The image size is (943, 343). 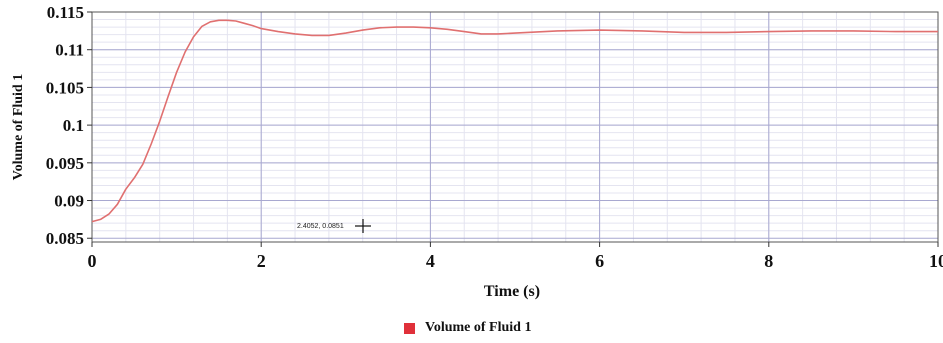 I want to click on y-axis-title: Volume of Fluid 1, so click(x=18, y=127).